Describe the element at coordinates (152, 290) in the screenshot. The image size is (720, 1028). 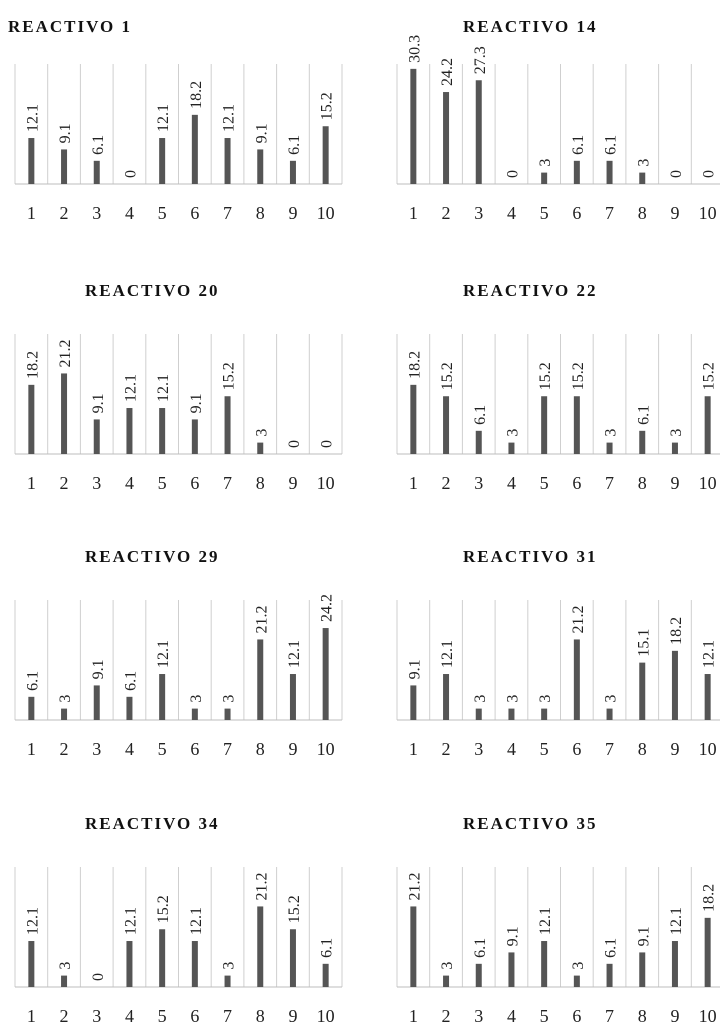
I see `chart-title: REACTIVO 20` at that location.